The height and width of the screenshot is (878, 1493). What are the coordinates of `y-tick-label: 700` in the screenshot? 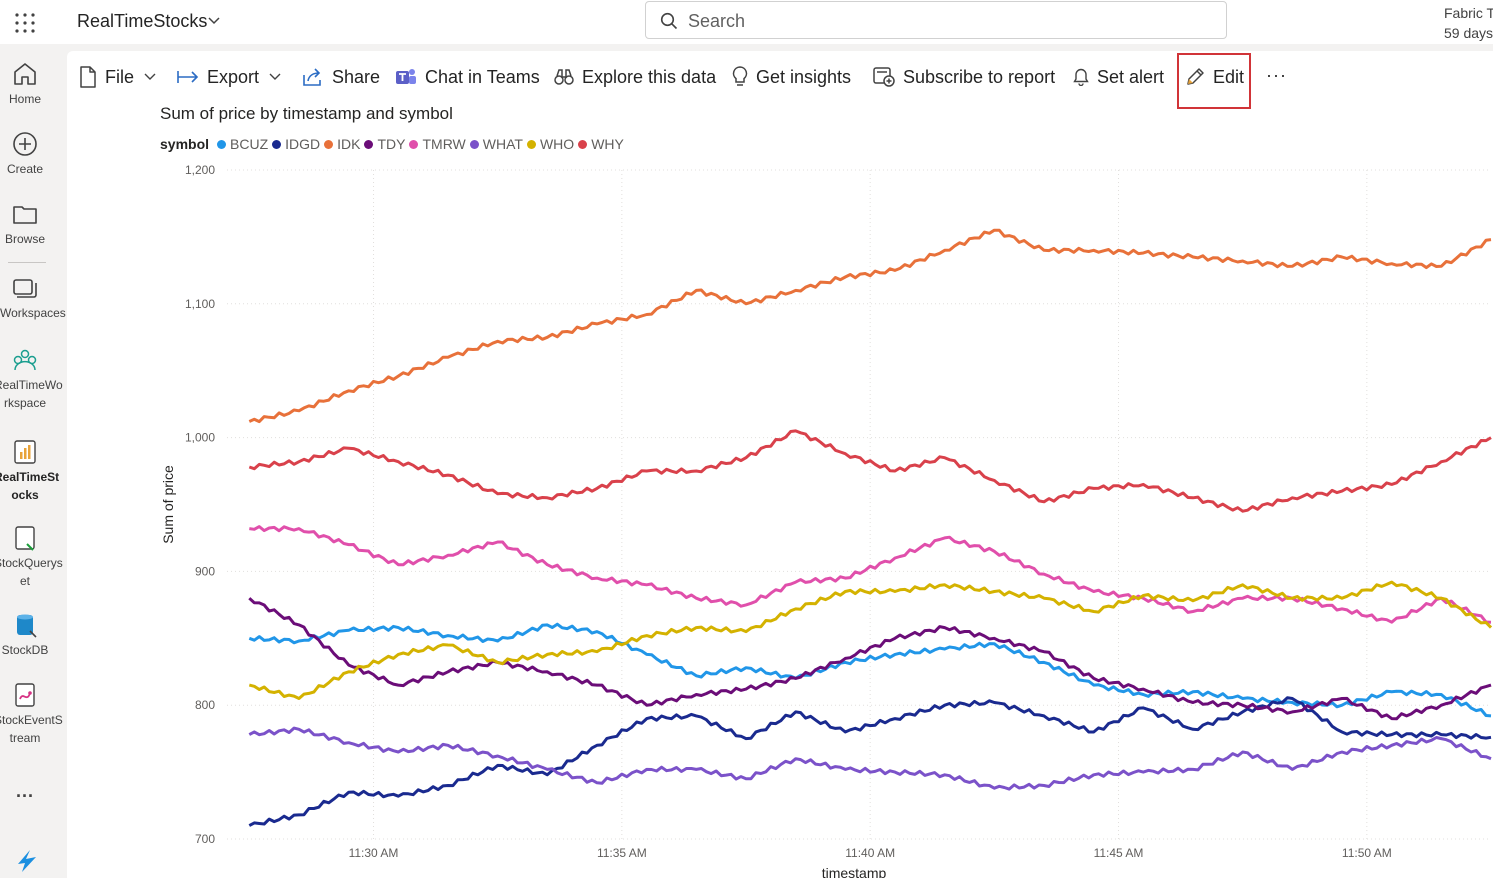 It's located at (205, 839).